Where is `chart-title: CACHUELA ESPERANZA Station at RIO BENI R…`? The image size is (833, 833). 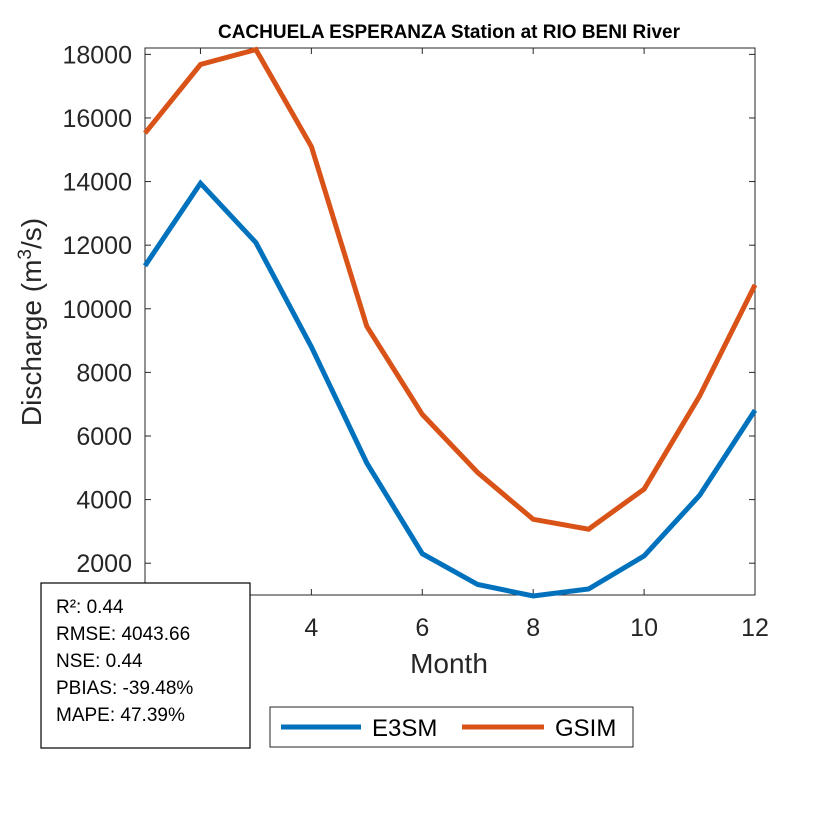
chart-title: CACHUELA ESPERANZA Station at RIO BENI R… is located at coordinates (449, 32).